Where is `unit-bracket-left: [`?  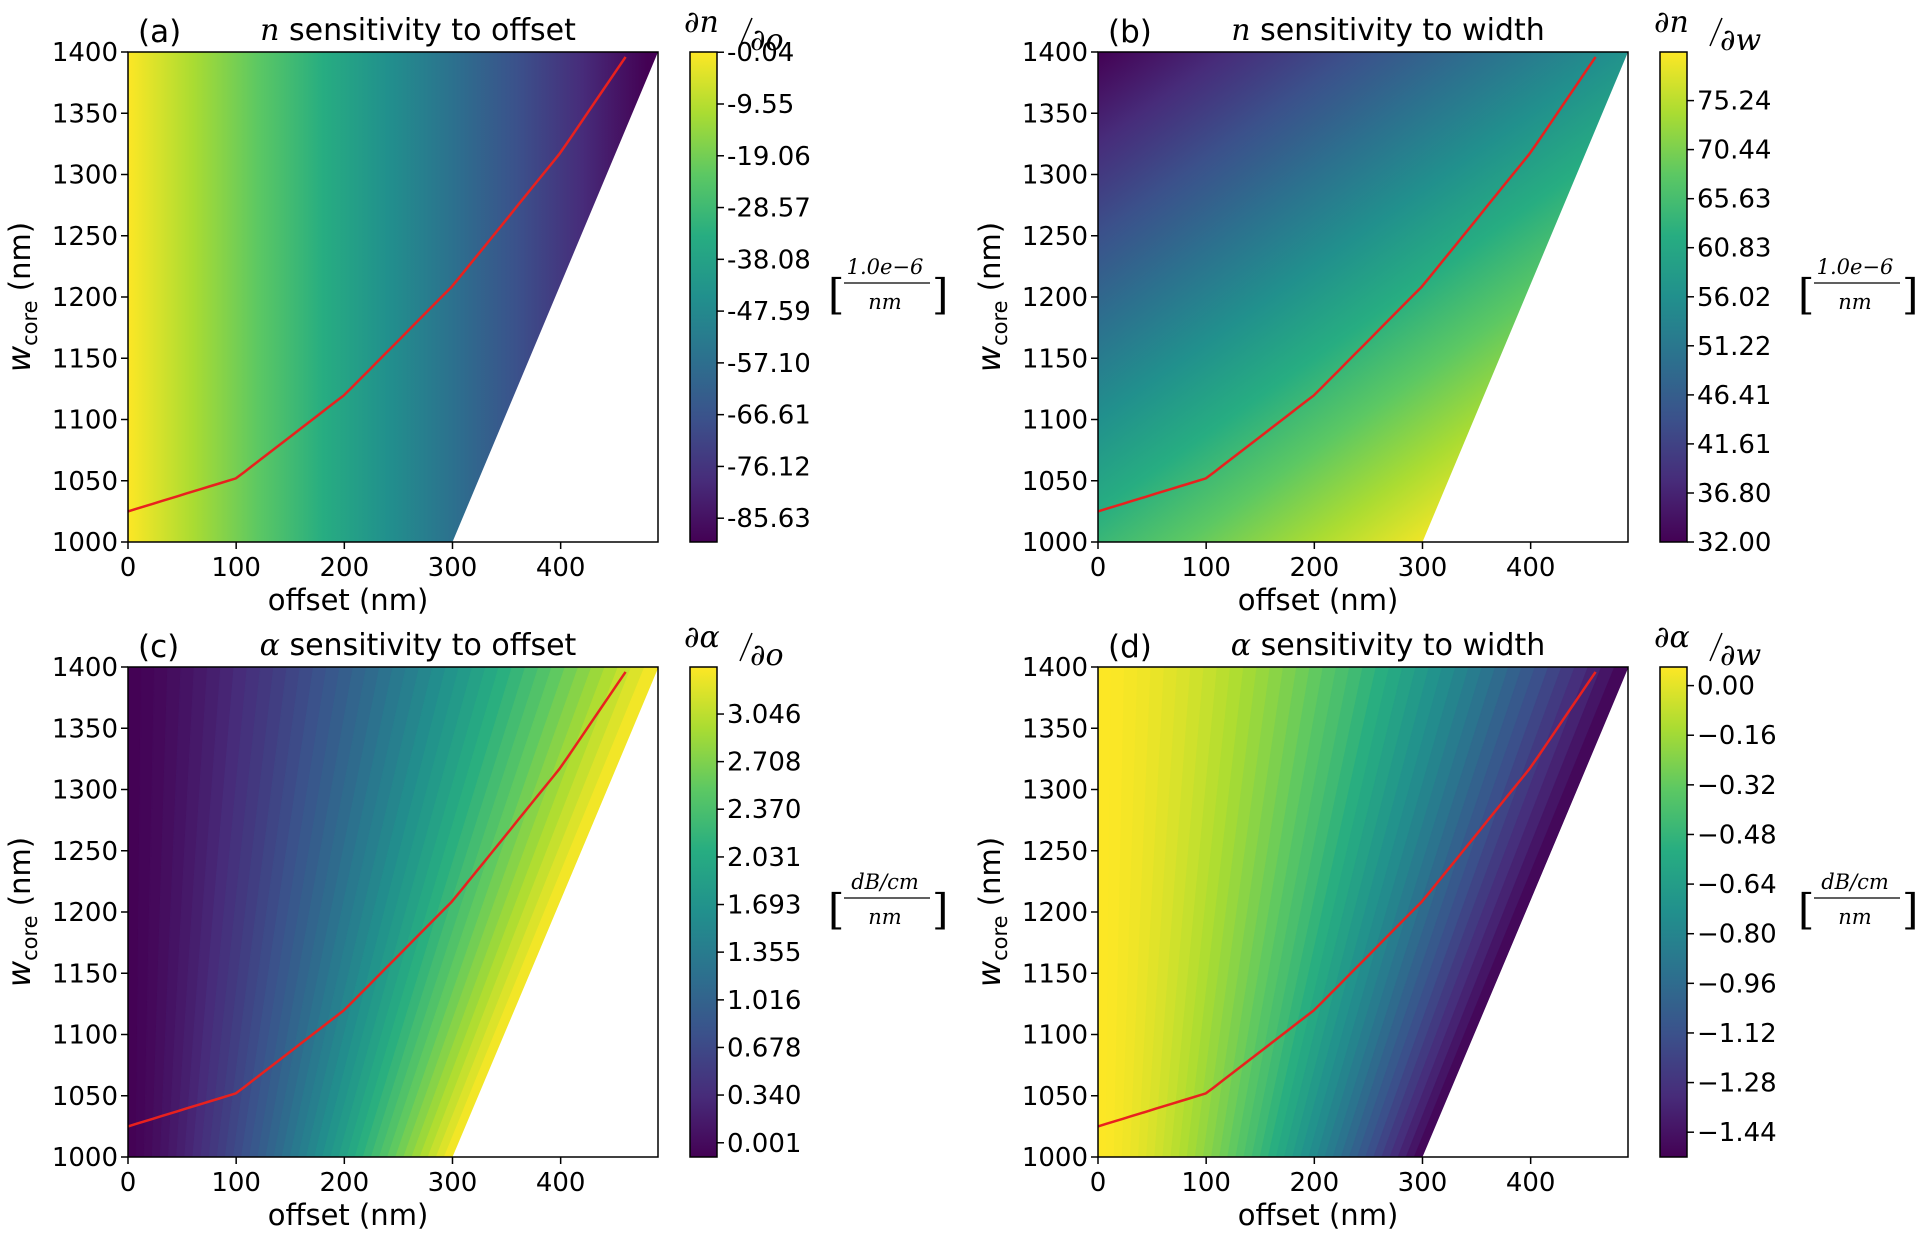 unit-bracket-left: [ is located at coordinates (836, 294).